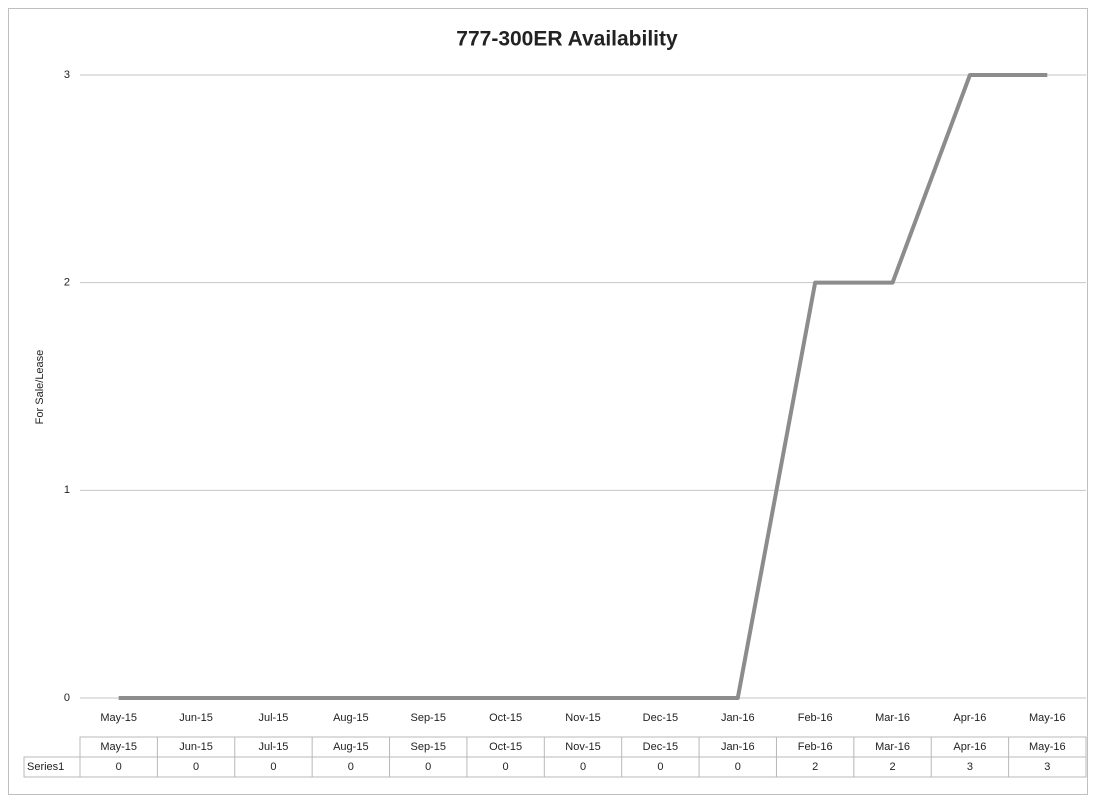 The height and width of the screenshot is (800, 1095). Describe the element at coordinates (1047, 747) in the screenshot. I see `table-category: May-16` at that location.